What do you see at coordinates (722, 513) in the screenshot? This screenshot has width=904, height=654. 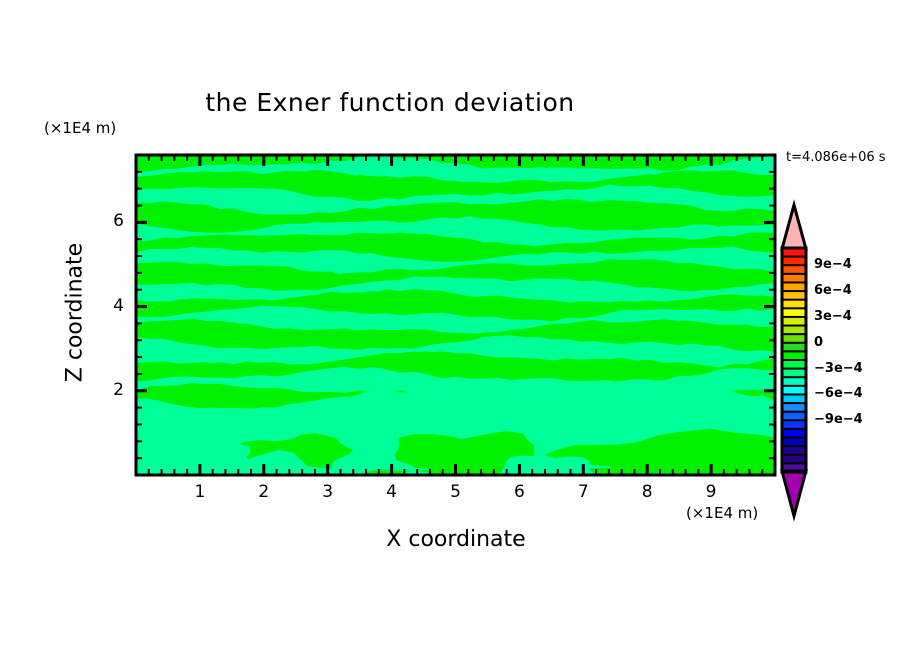 I see `x-axis-unit-label: (×1E4 m)` at bounding box center [722, 513].